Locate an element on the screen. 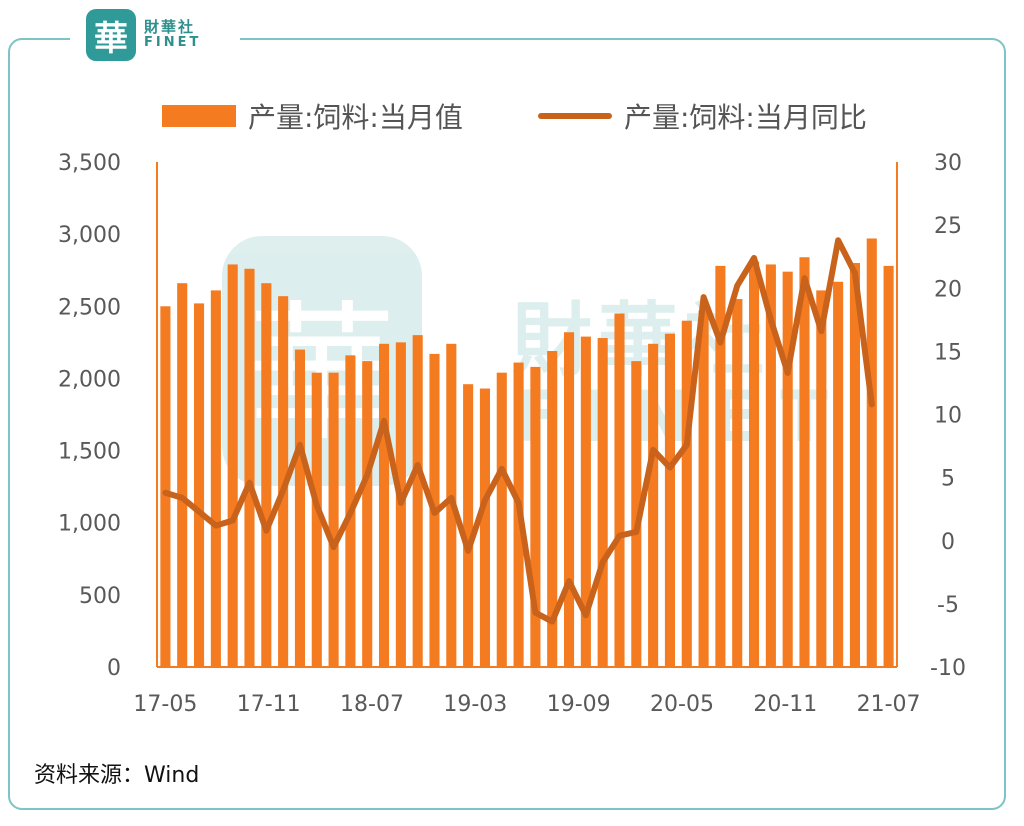 The height and width of the screenshot is (826, 1024). y-right-tick-label: 10 is located at coordinates (948, 416).